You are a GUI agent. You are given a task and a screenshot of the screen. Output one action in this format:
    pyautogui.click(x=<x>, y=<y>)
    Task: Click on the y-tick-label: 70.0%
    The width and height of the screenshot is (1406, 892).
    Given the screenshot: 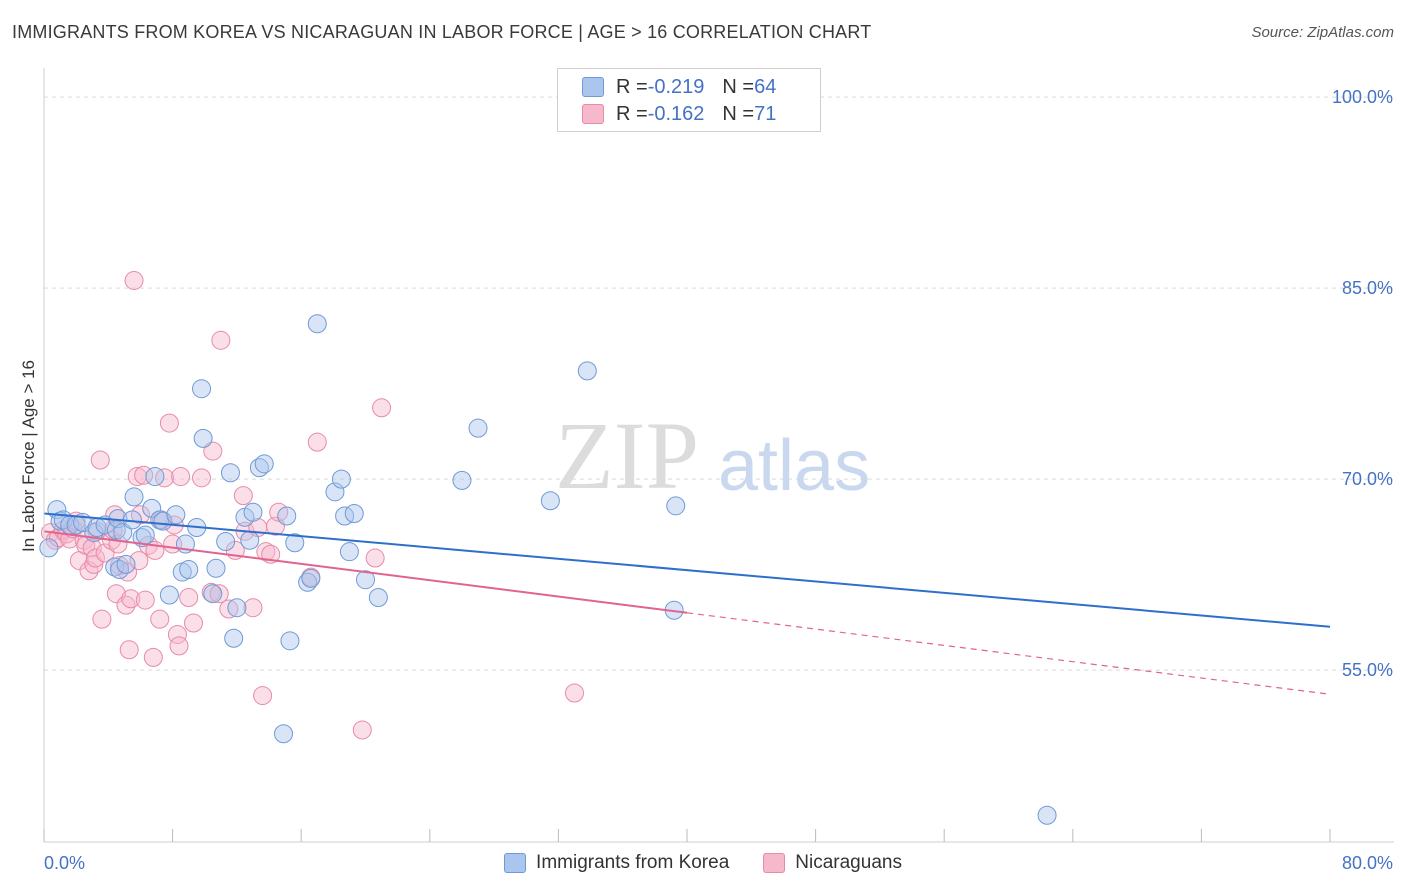 What is the action you would take?
    pyautogui.click(x=1367, y=479)
    